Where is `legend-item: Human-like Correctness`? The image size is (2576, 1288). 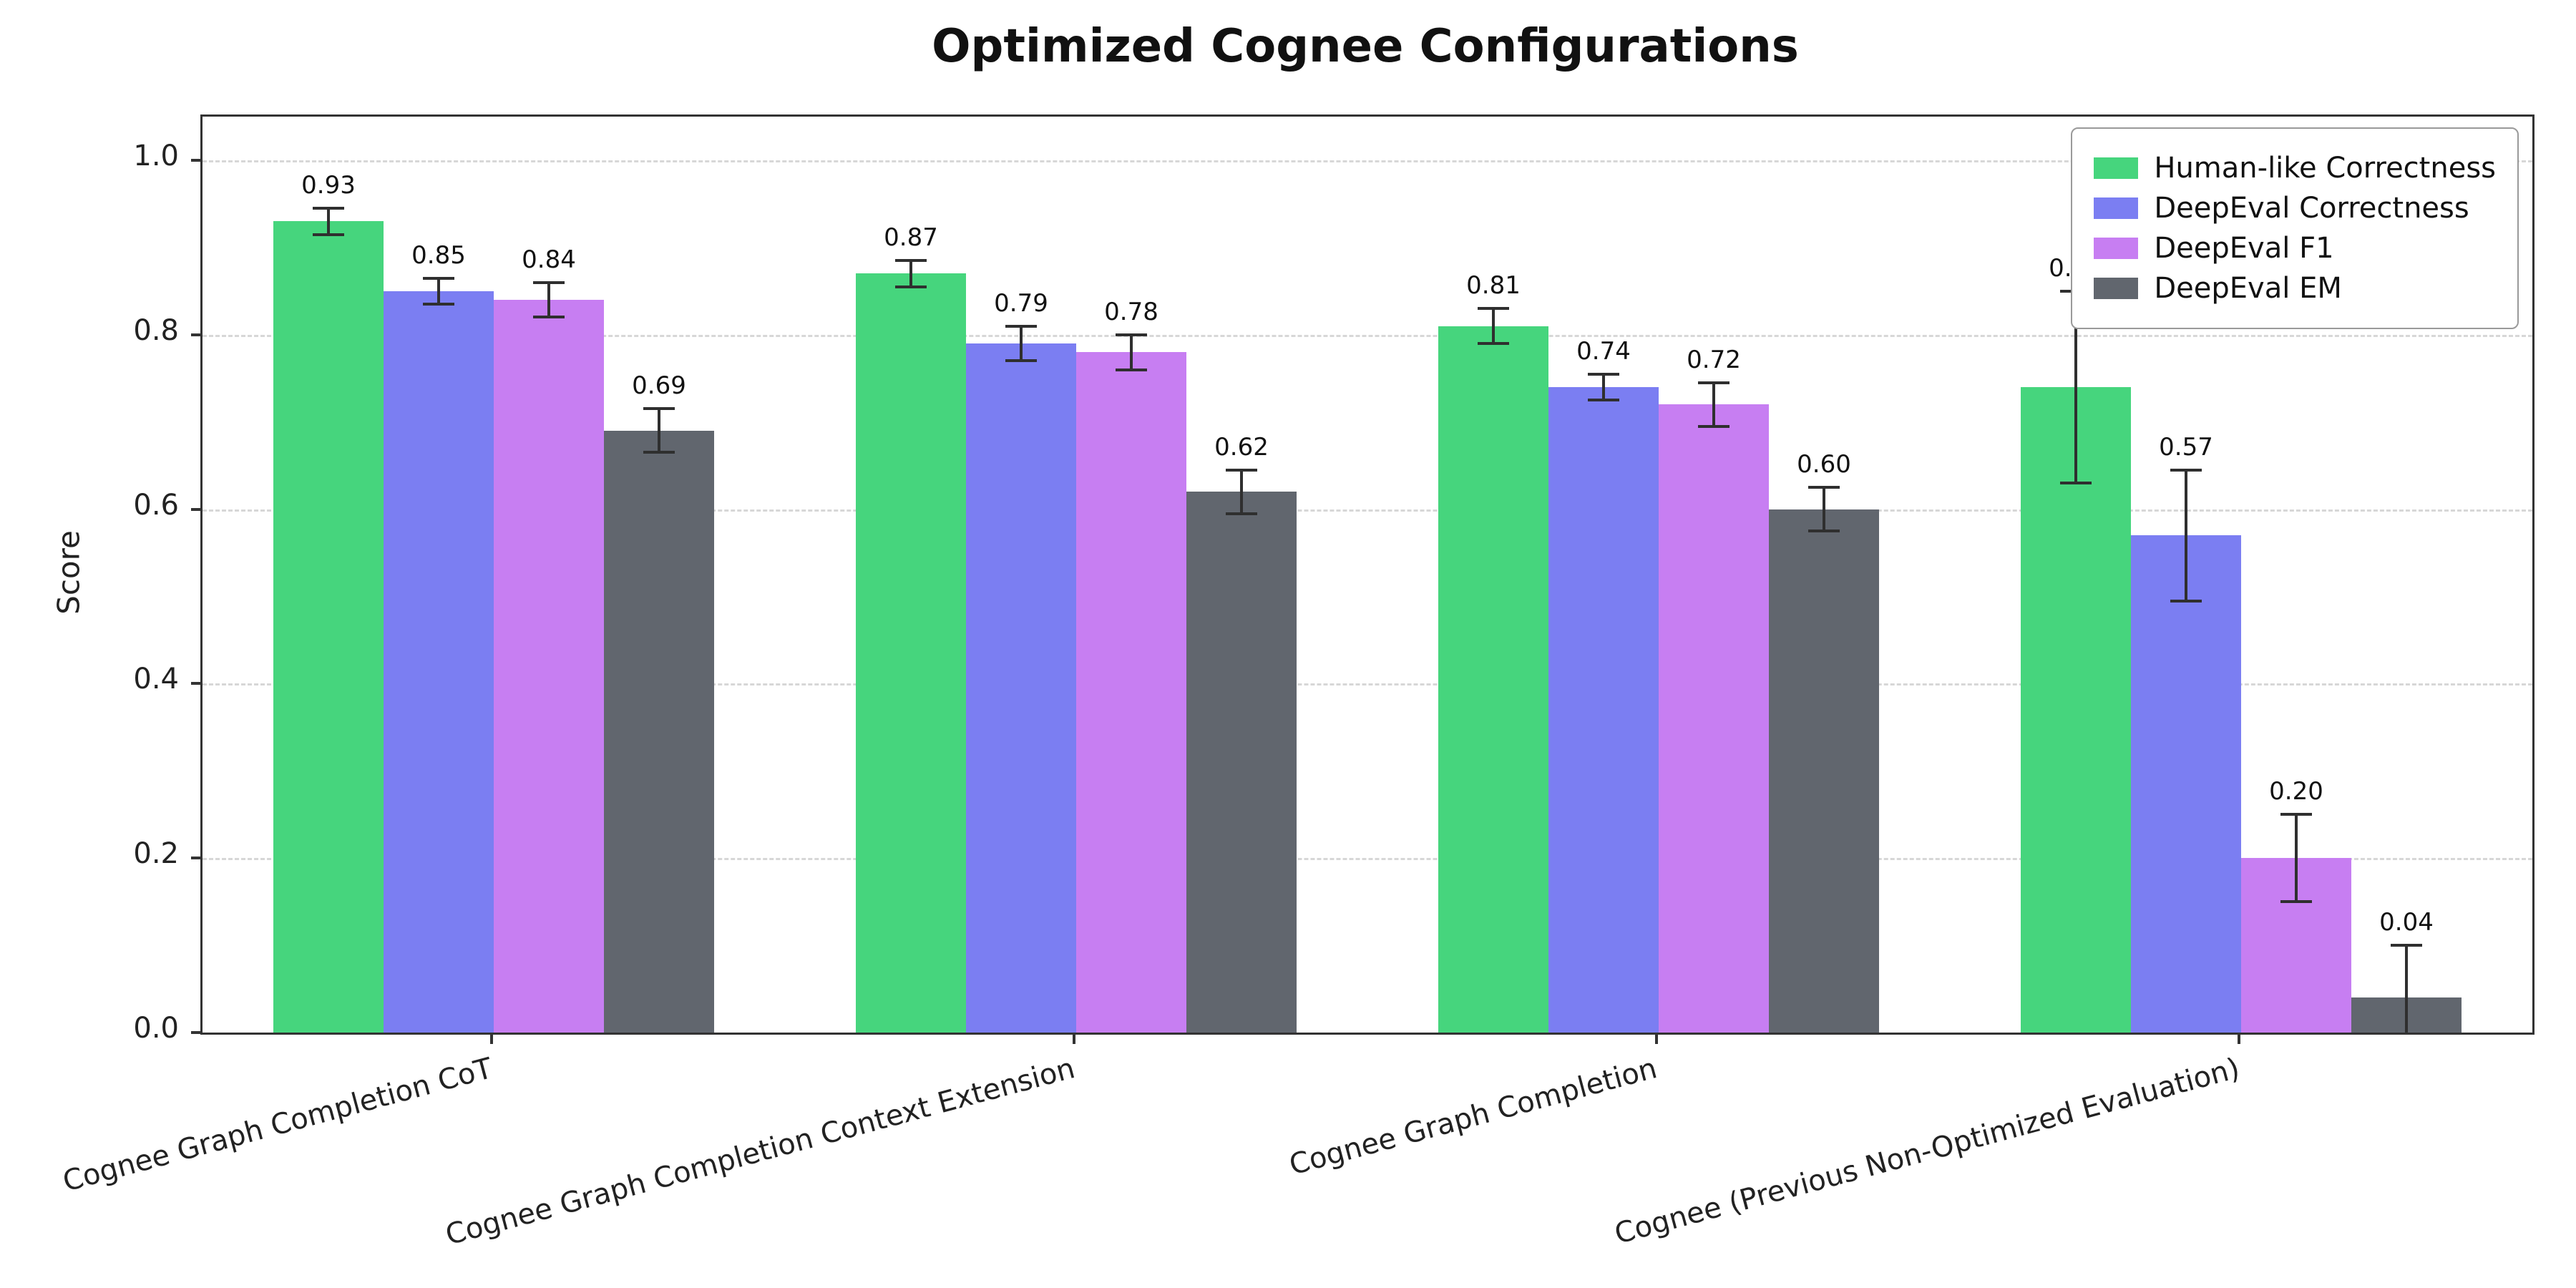 legend-item: Human-like Correctness is located at coordinates (2295, 168).